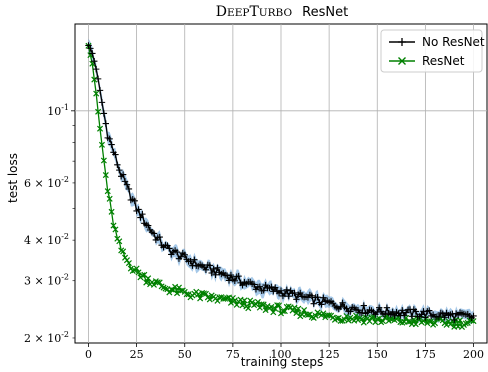 The image size is (488, 372). Describe the element at coordinates (425, 354) in the screenshot. I see `x-tick-label: 175` at that location.